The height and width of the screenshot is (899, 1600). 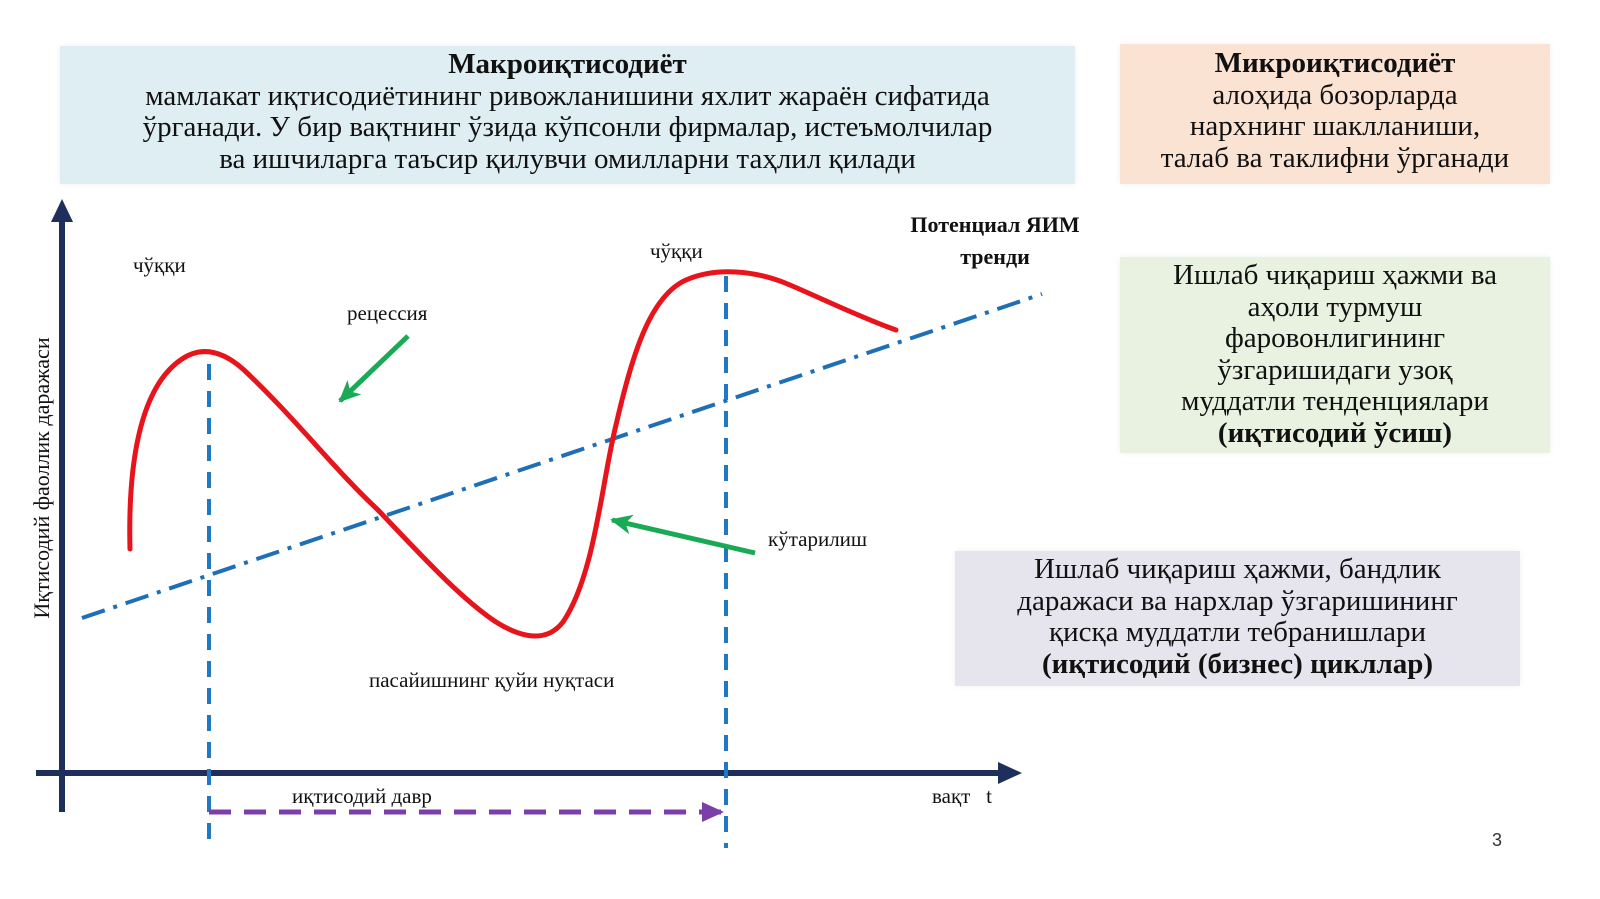 What do you see at coordinates (1335, 401) in the screenshot?
I see `growth-text-line-5: муддатли тенденциялари` at bounding box center [1335, 401].